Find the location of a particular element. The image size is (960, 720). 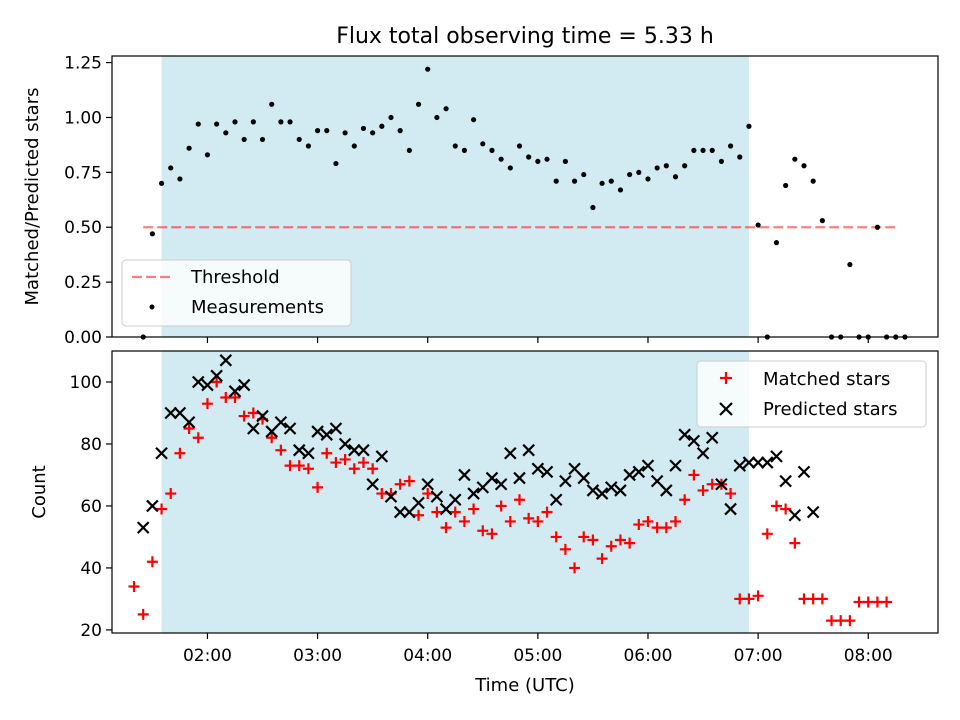

count-x-axis-ticks: 02:00 03:00 04:00 05:00 06:00 07:00 08:00 is located at coordinates (538, 649).